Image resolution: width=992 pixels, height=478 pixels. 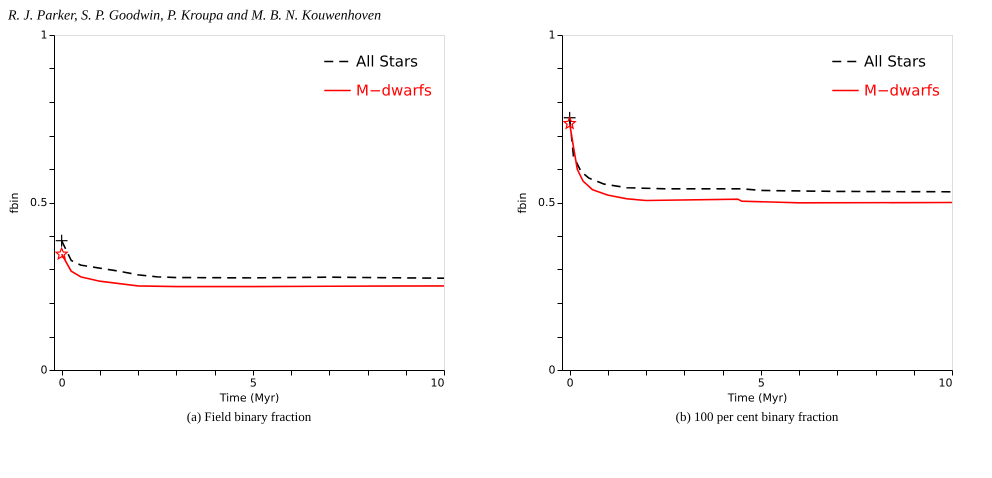 I want to click on text: R. J. Parker, S. P. Goodwin, P. Kroupa and M. B. N. Kouwenhoven, so click(x=194, y=16).